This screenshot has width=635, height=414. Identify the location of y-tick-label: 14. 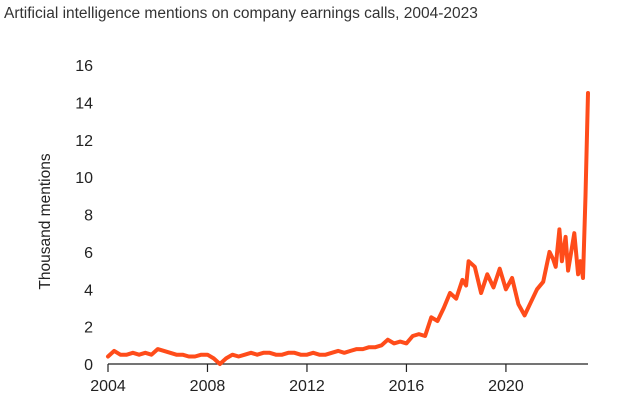
(84, 103).